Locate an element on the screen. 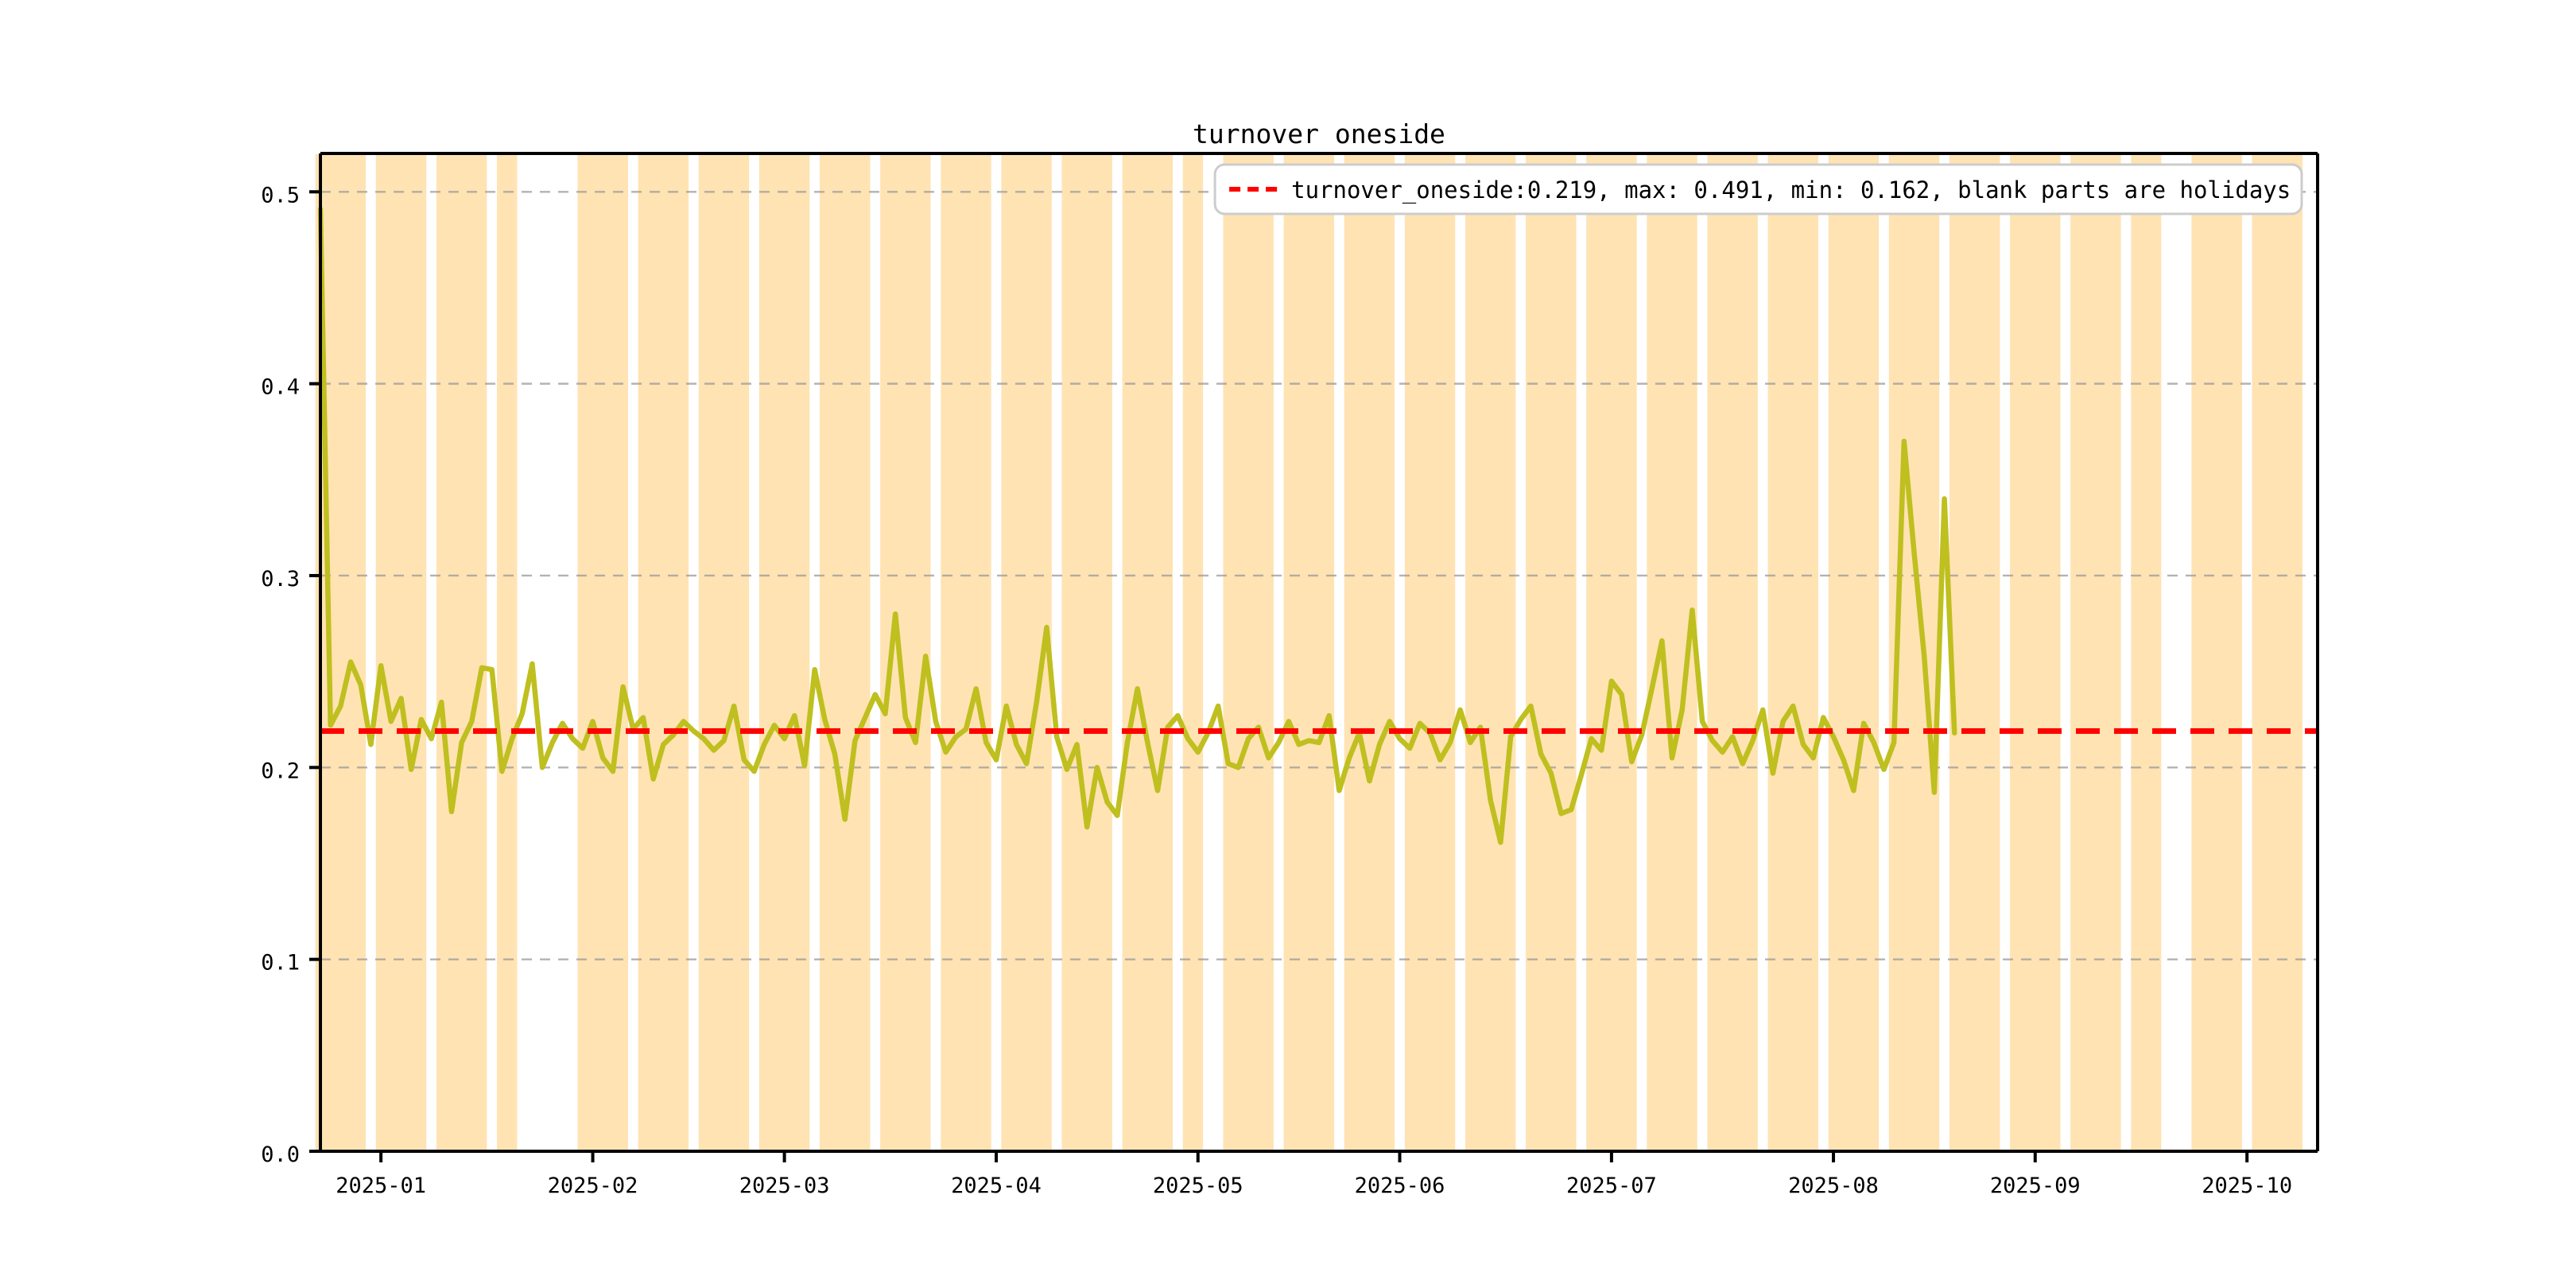 This screenshot has height=1288, width=2576. x-tick-label: 2025-04 is located at coordinates (997, 1186).